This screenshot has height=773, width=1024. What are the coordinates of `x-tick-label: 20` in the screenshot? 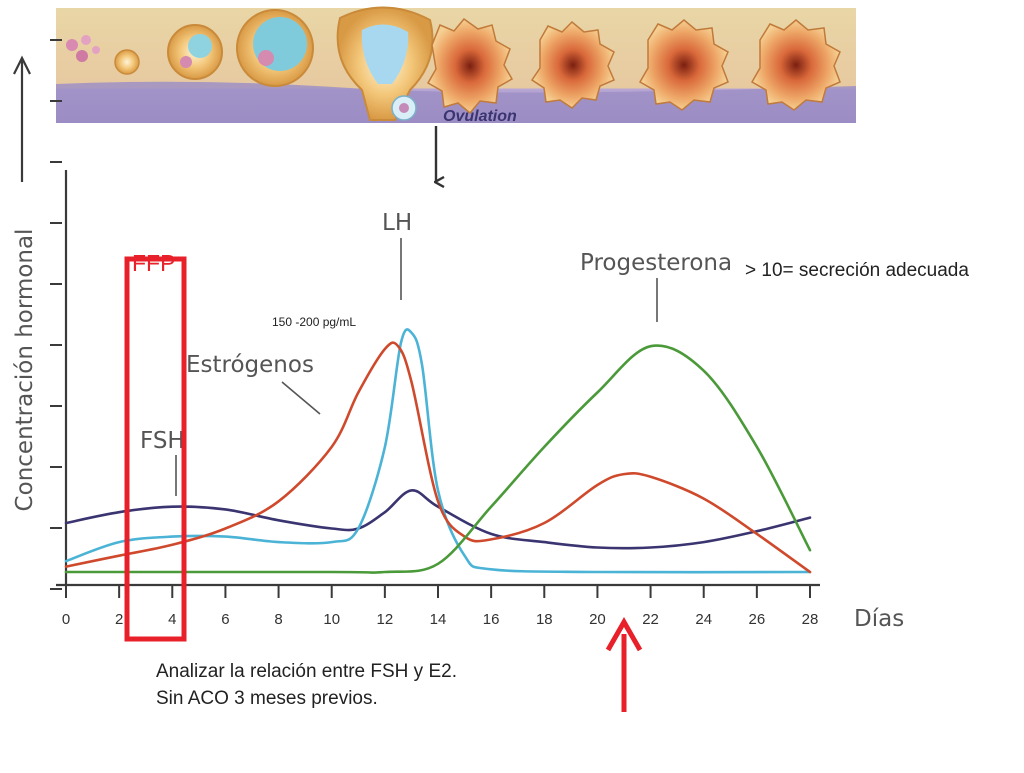 It's located at (597, 619).